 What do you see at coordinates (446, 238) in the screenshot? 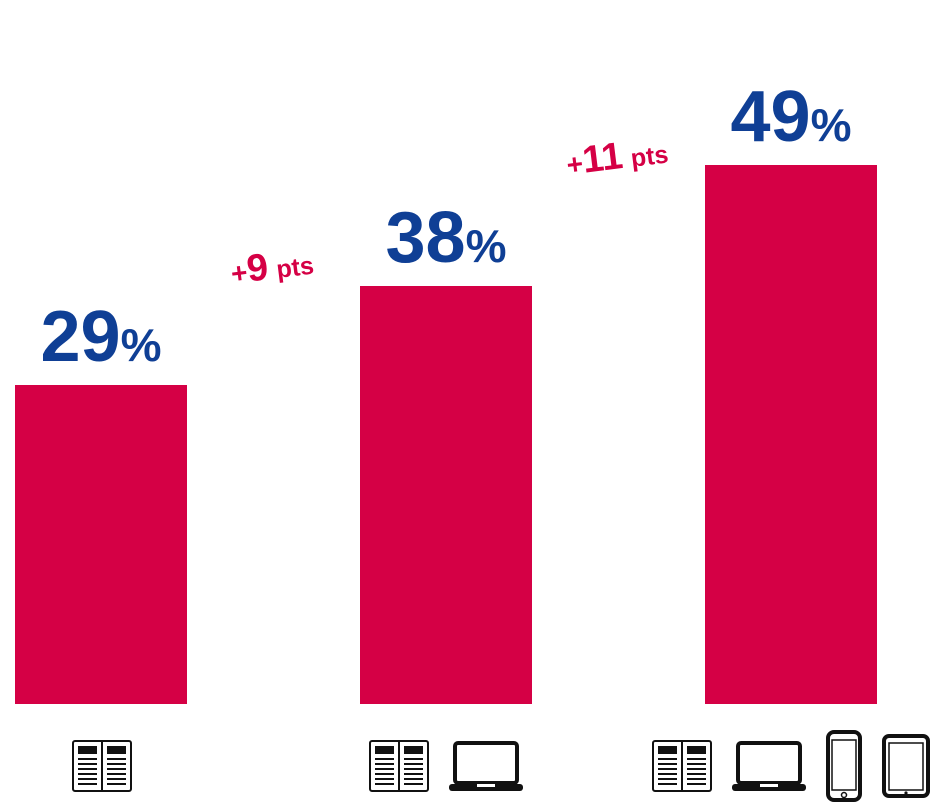
I see `value-label-2: 38%` at bounding box center [446, 238].